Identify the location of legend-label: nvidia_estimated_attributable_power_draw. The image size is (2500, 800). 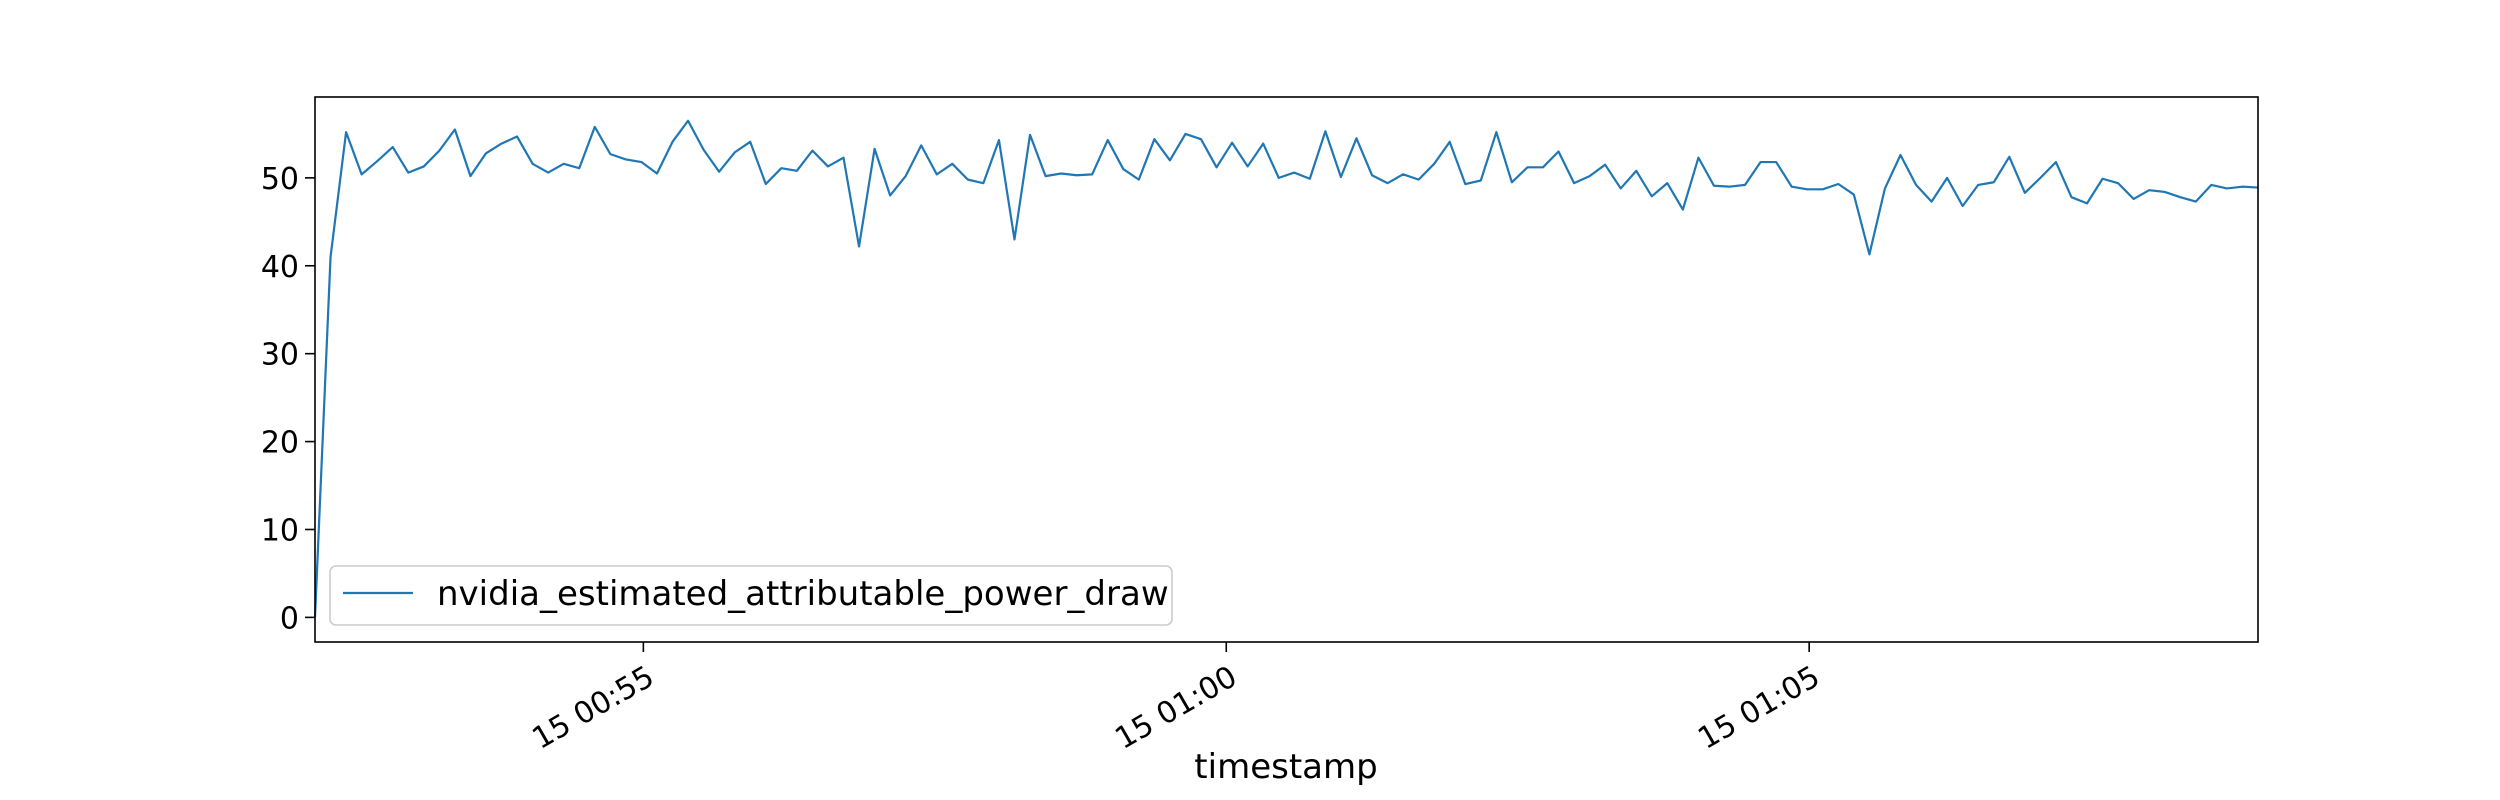
(803, 594).